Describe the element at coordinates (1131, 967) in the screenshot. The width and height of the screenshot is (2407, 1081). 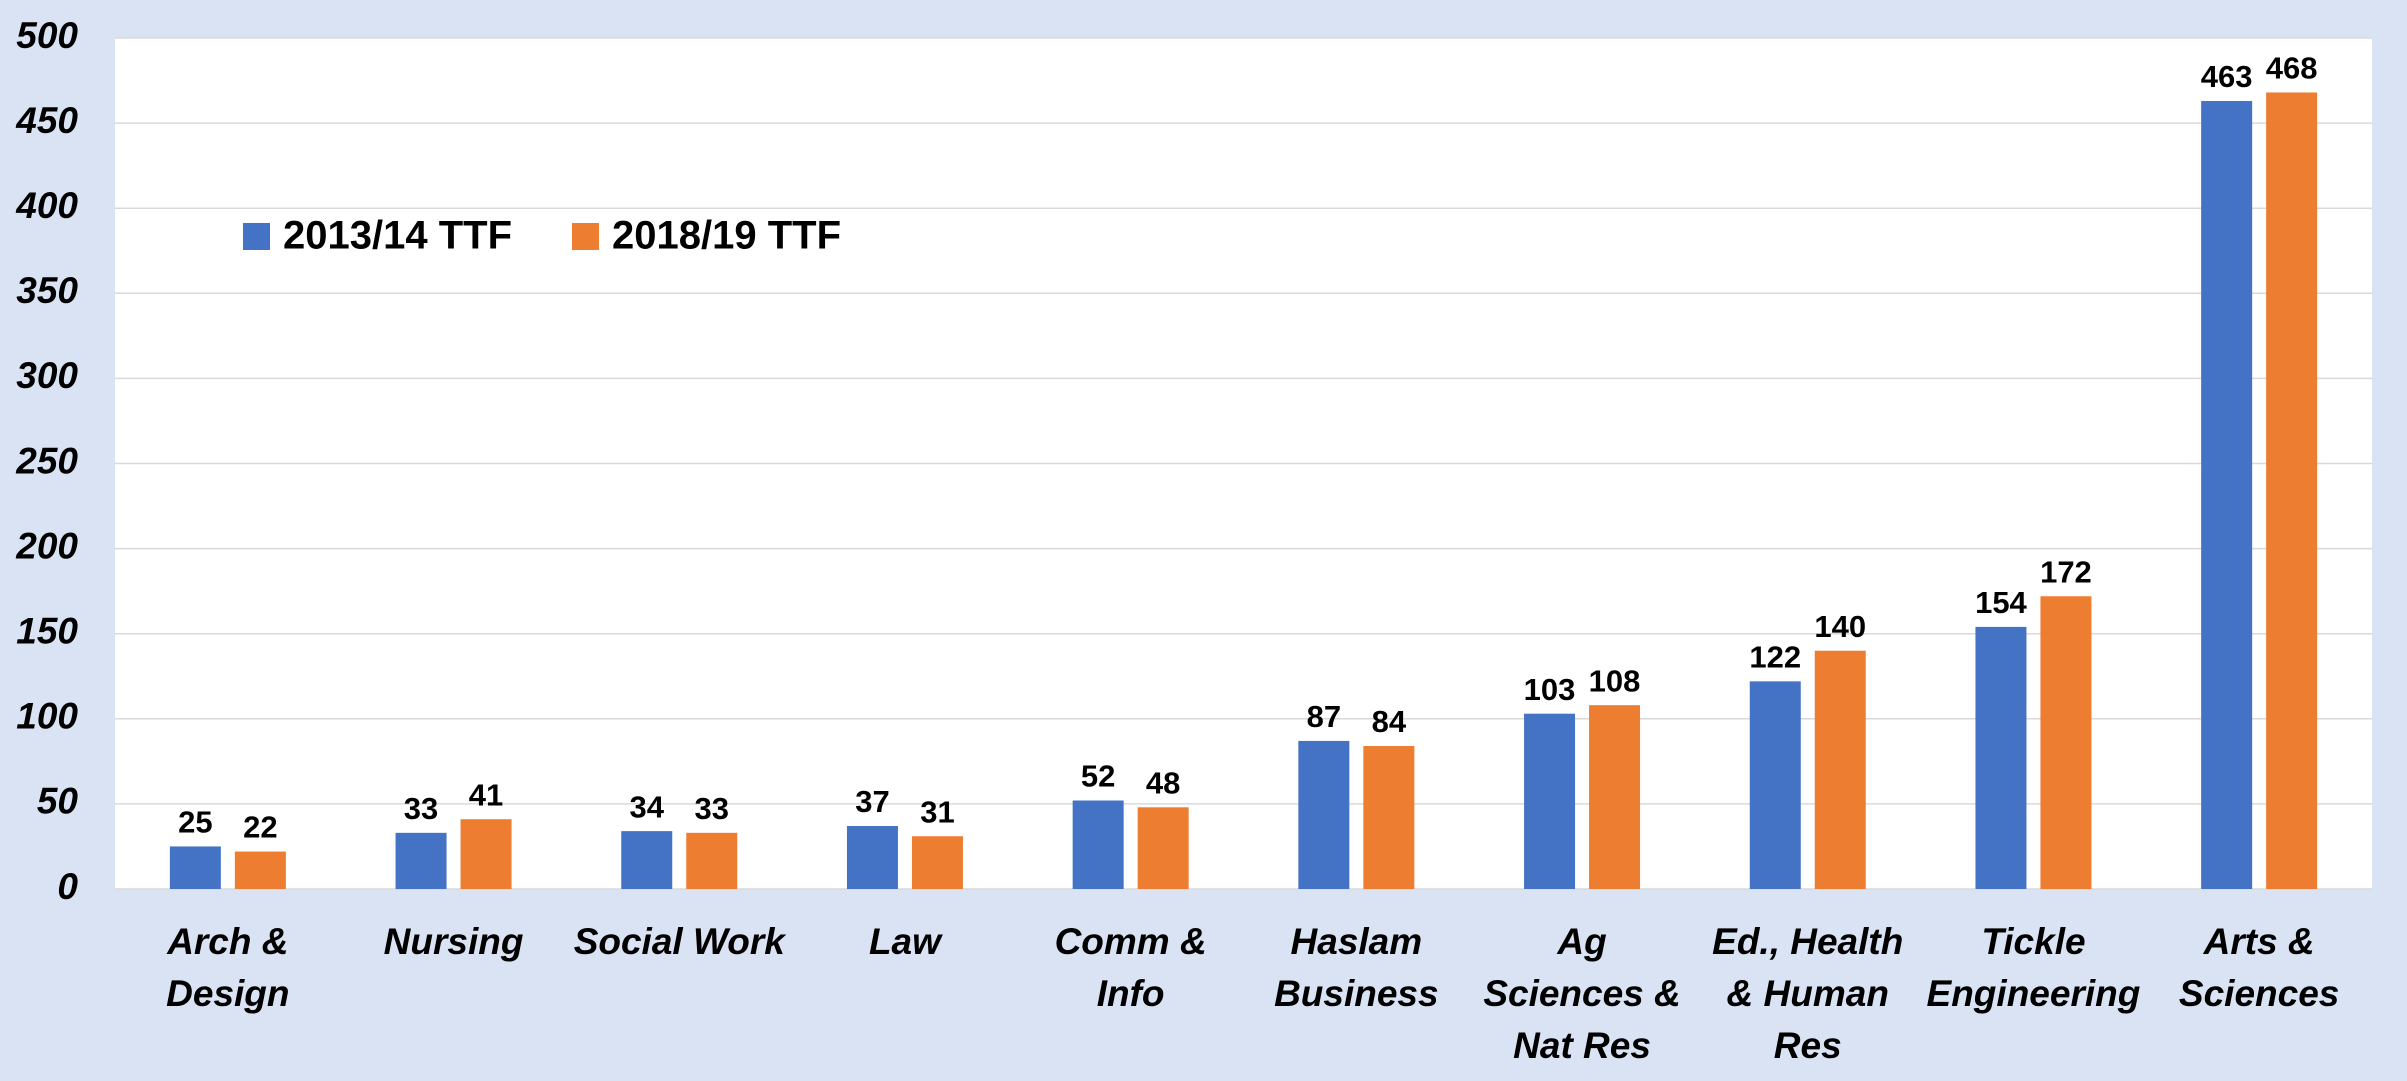
I see `x-tick-label: Comm & Info` at that location.